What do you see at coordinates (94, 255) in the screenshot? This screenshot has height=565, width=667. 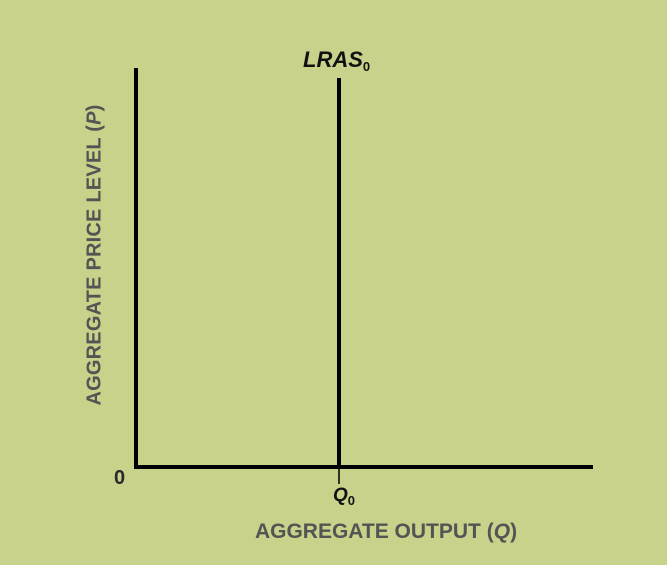 I see `y-axis-label: AGGREGATE PRICE LEVEL (P)` at bounding box center [94, 255].